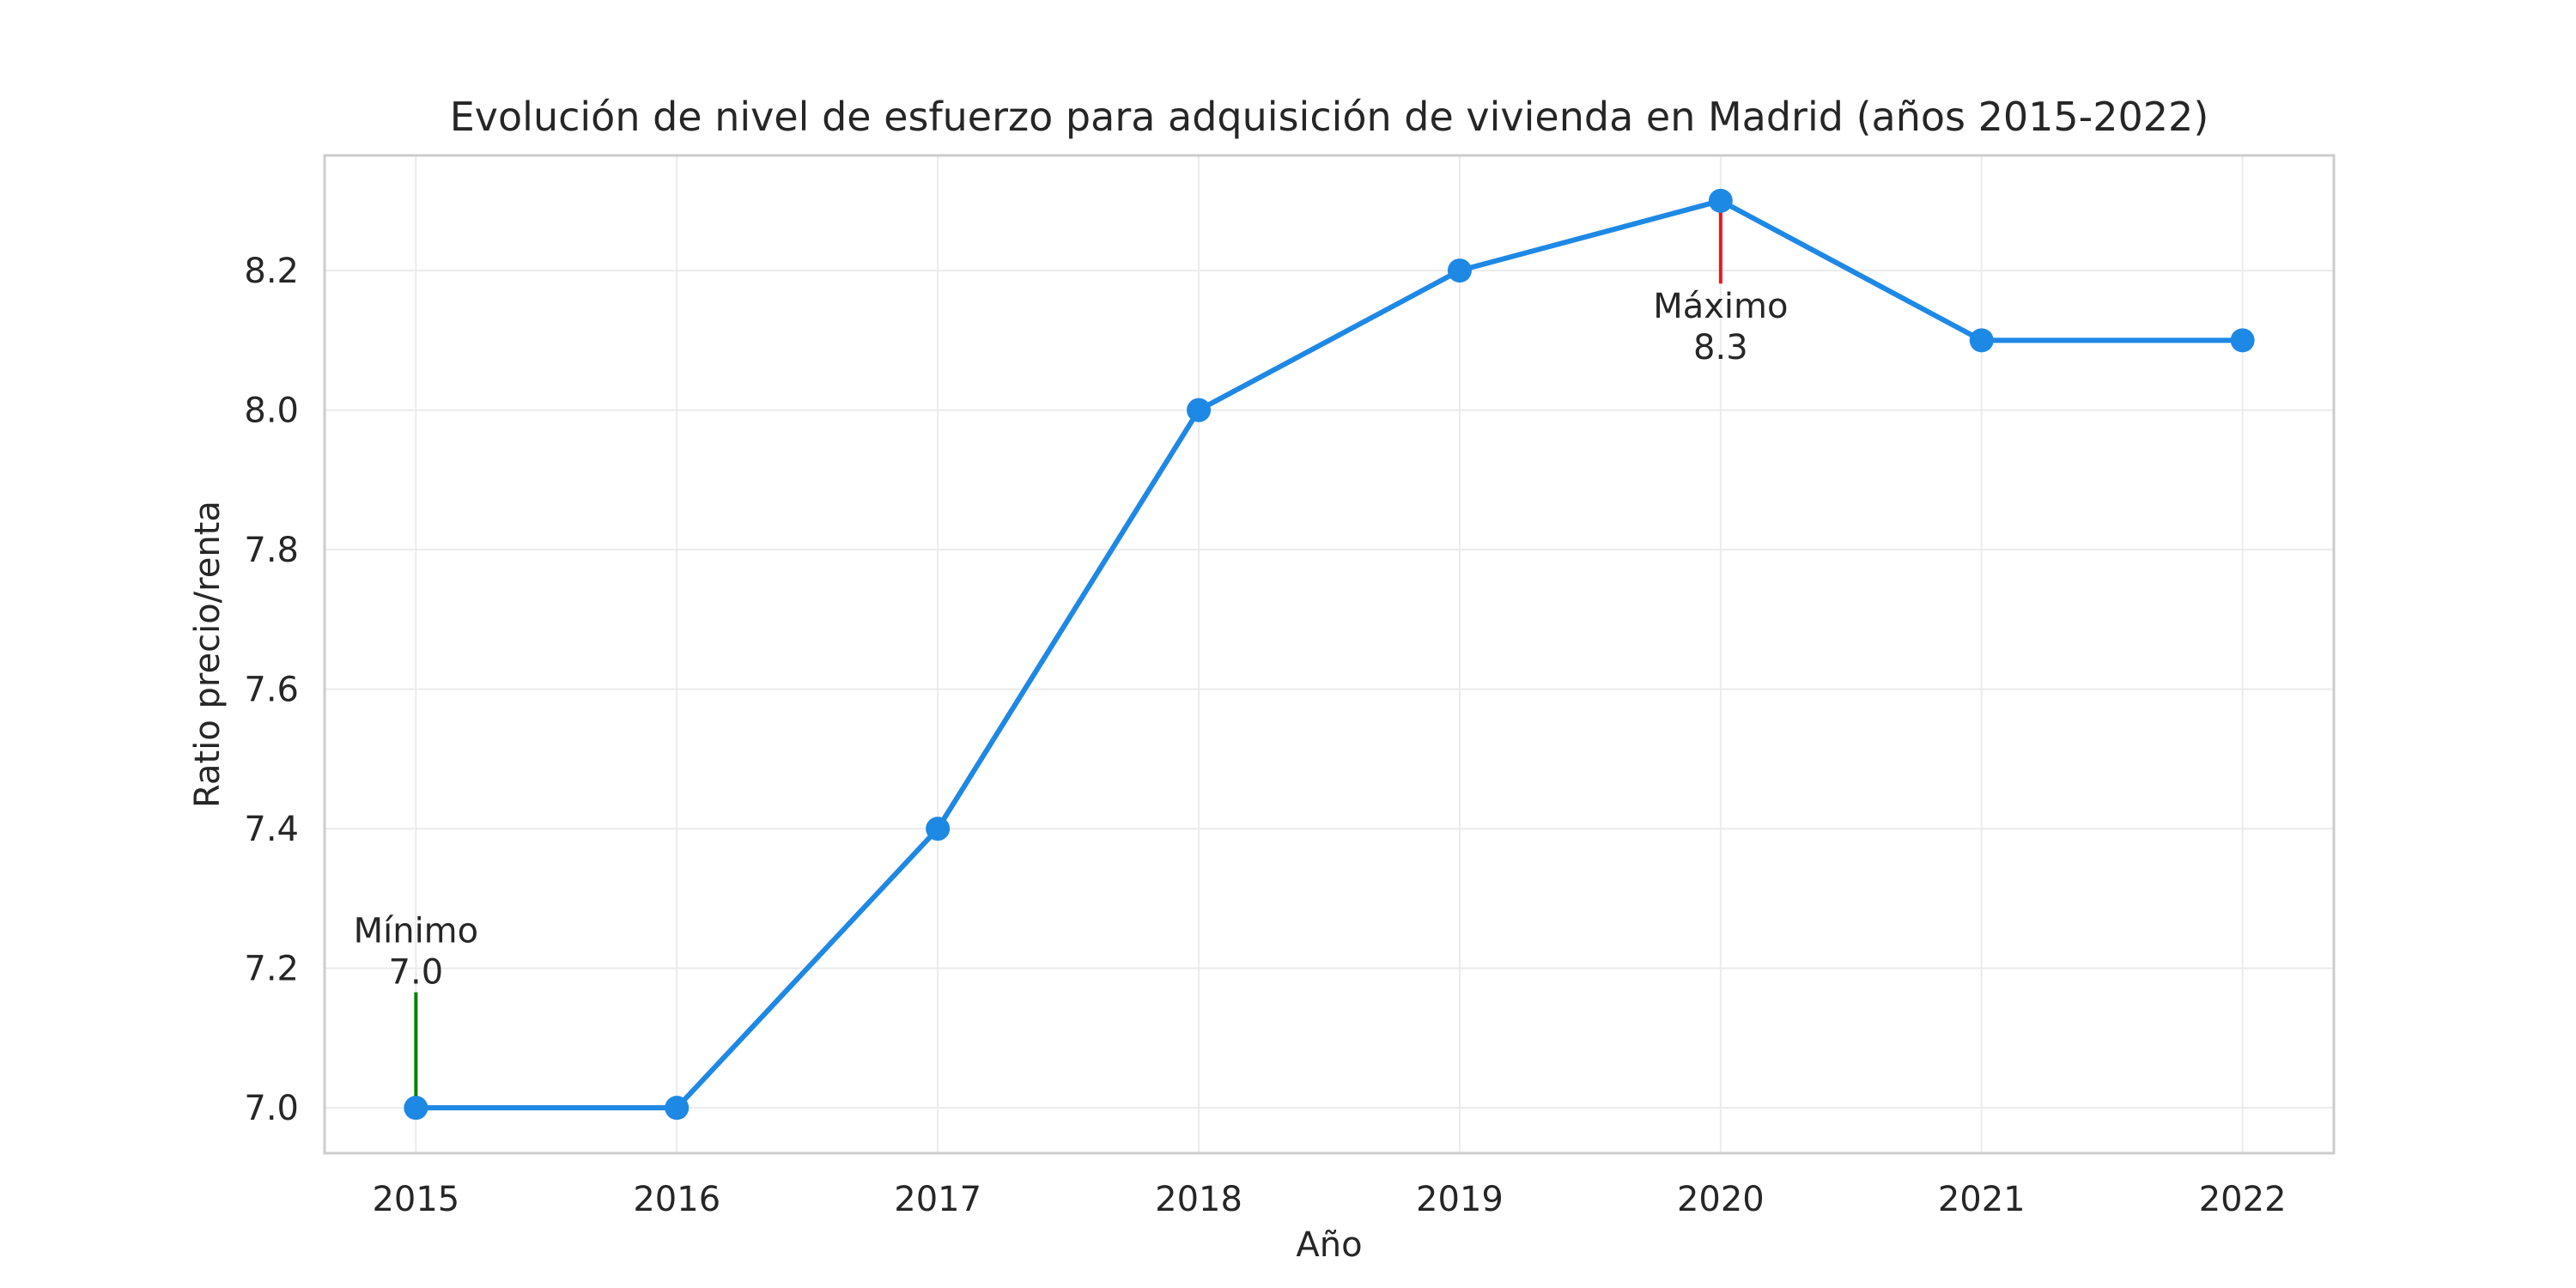 The width and height of the screenshot is (2576, 1288). Describe the element at coordinates (1720, 348) in the screenshot. I see `max-annotation-value: 8.3` at that location.